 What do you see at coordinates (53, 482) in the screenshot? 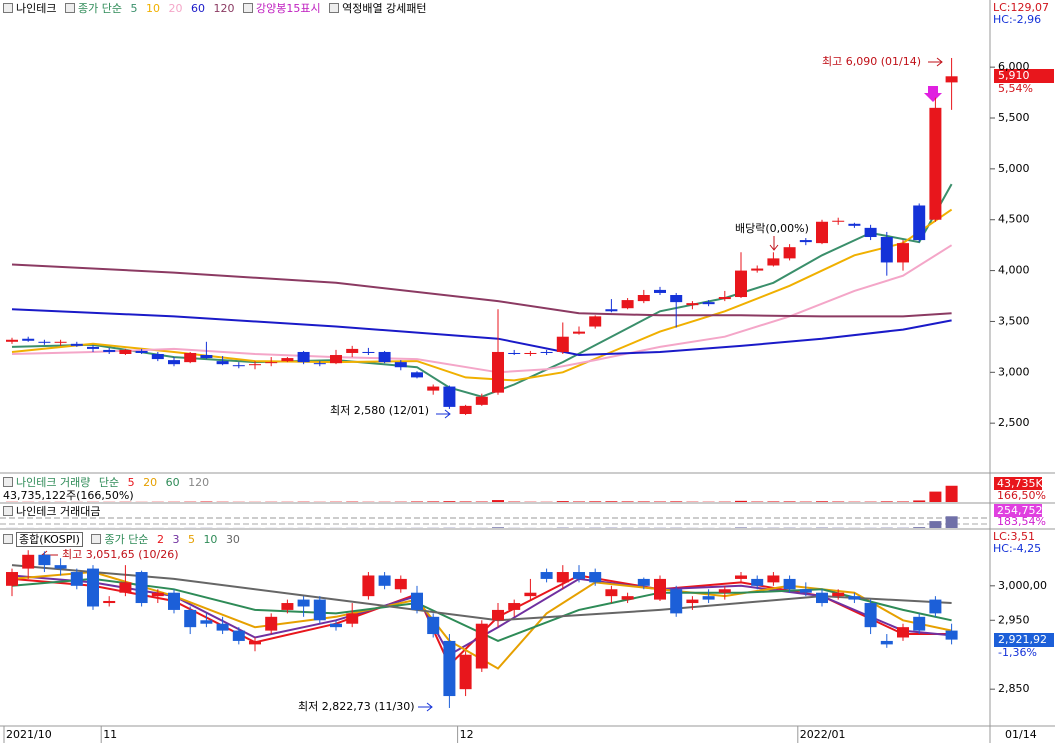
I see `legend-title: 나인테크 거래량` at bounding box center [53, 482].